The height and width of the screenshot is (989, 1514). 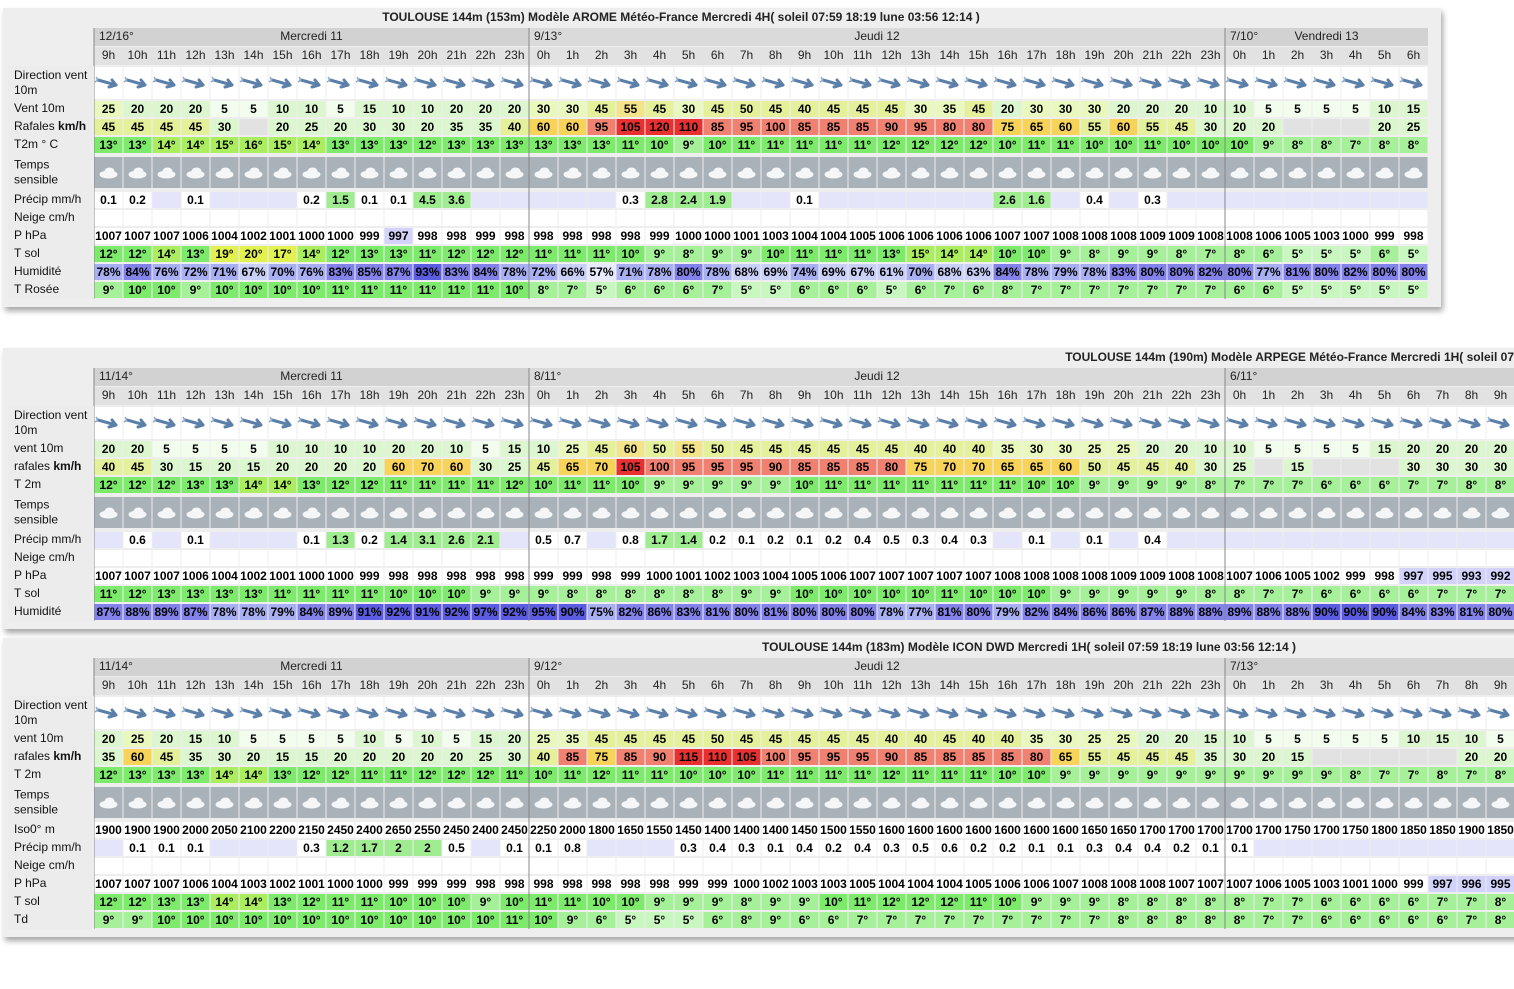 I want to click on cell-value: 55, so click(x=1095, y=127).